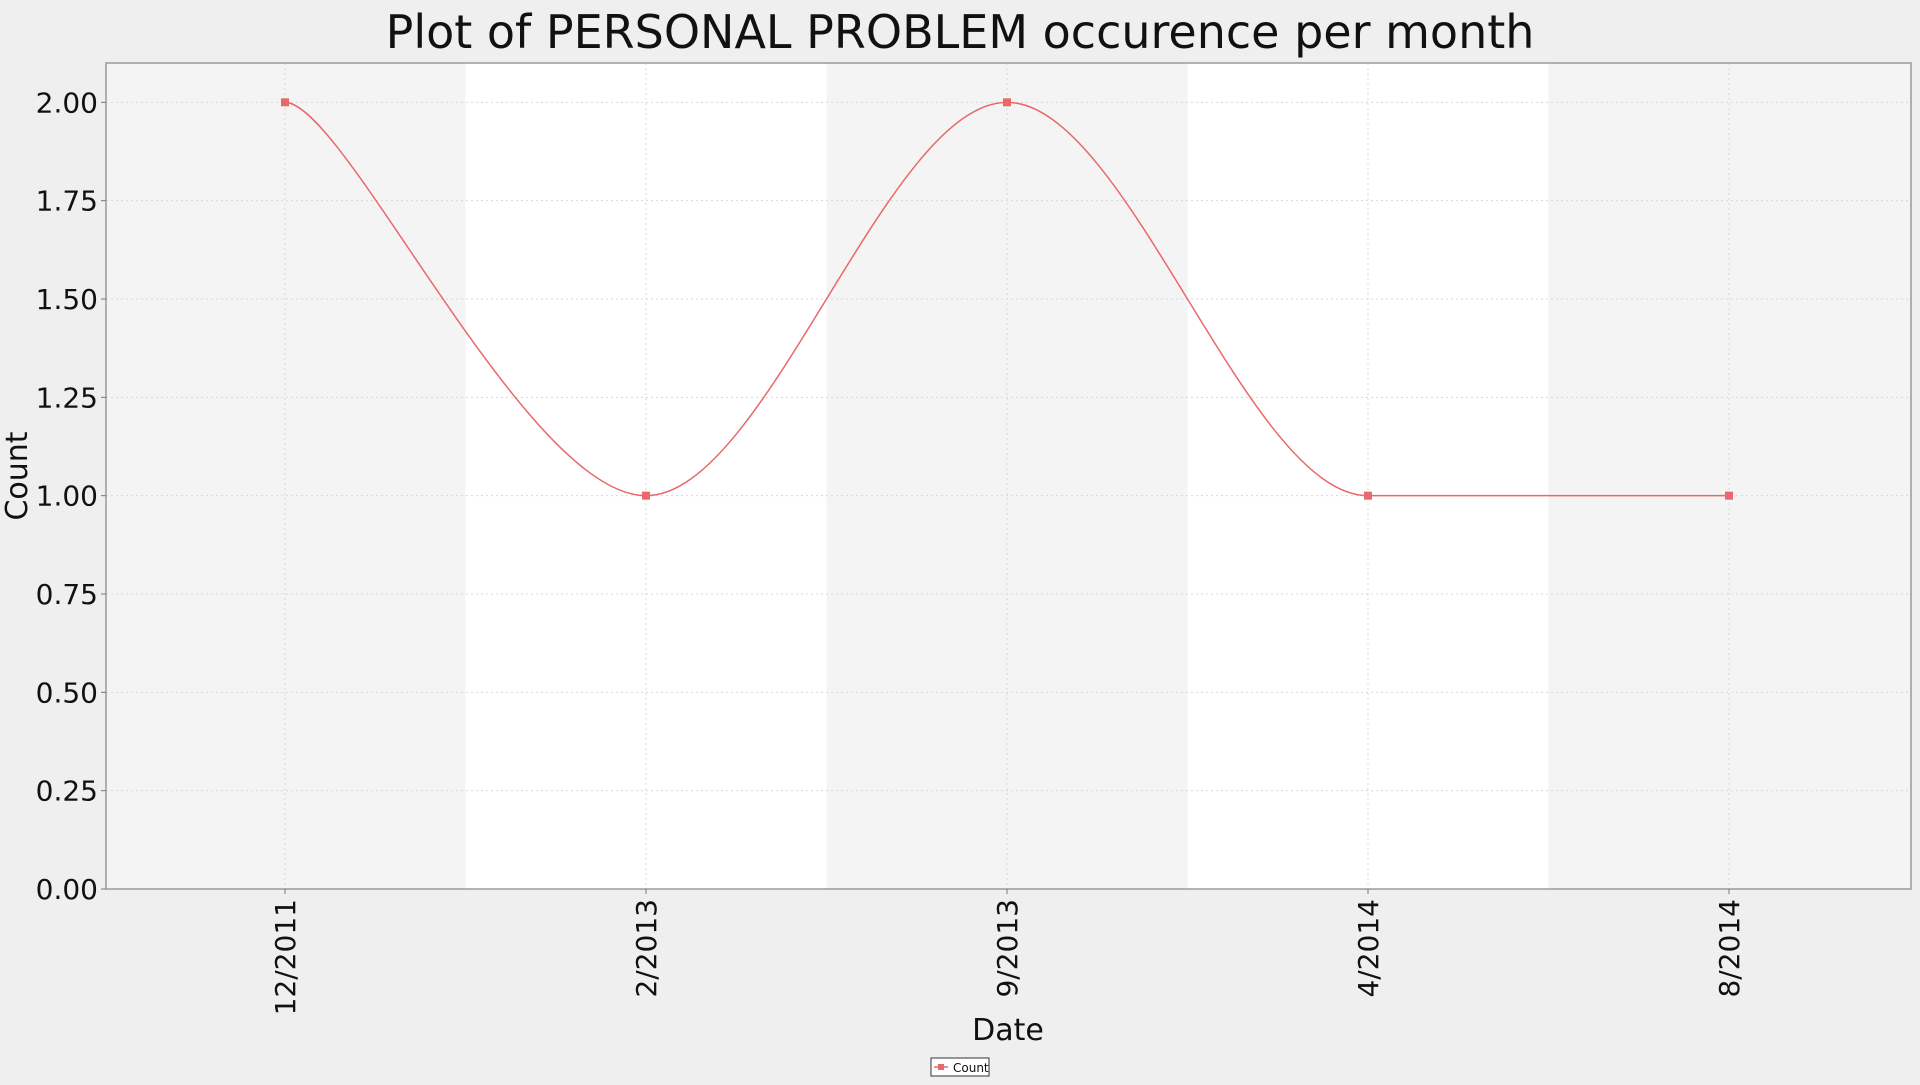 The height and width of the screenshot is (1085, 1920). I want to click on y-tick-label: 2.00, so click(67, 102).